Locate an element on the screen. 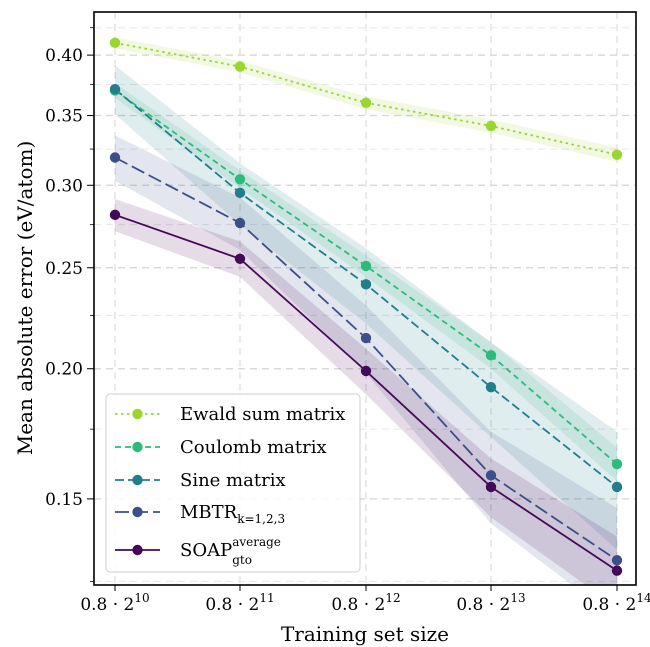 The height and width of the screenshot is (647, 650). legend-label: SOAPaverage gto is located at coordinates (230, 551).